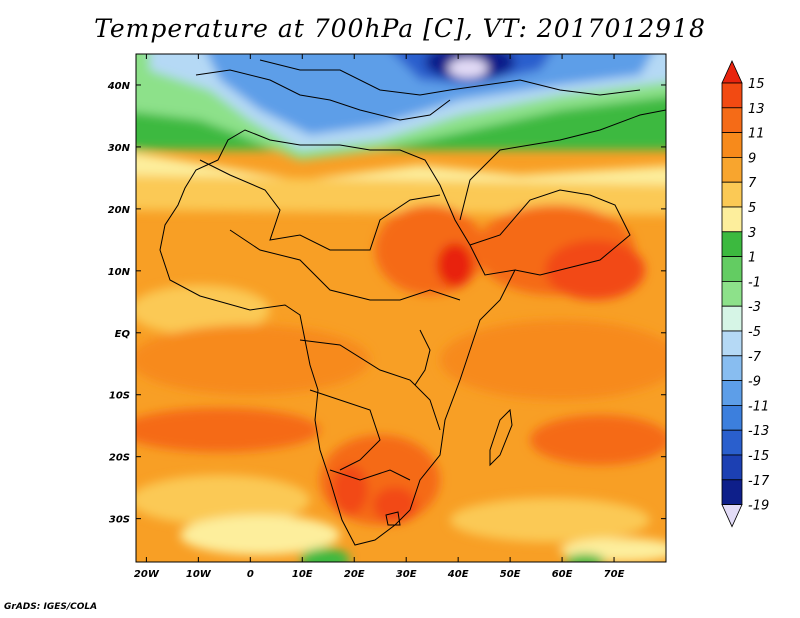 This screenshot has height=618, width=800. What do you see at coordinates (745, 294) in the screenshot?
I see `colorbar: 15 13 11 9 7 5 3 1 -1 -3 -5 -7 -9 -11 -13 -15 -17 -19` at bounding box center [745, 294].